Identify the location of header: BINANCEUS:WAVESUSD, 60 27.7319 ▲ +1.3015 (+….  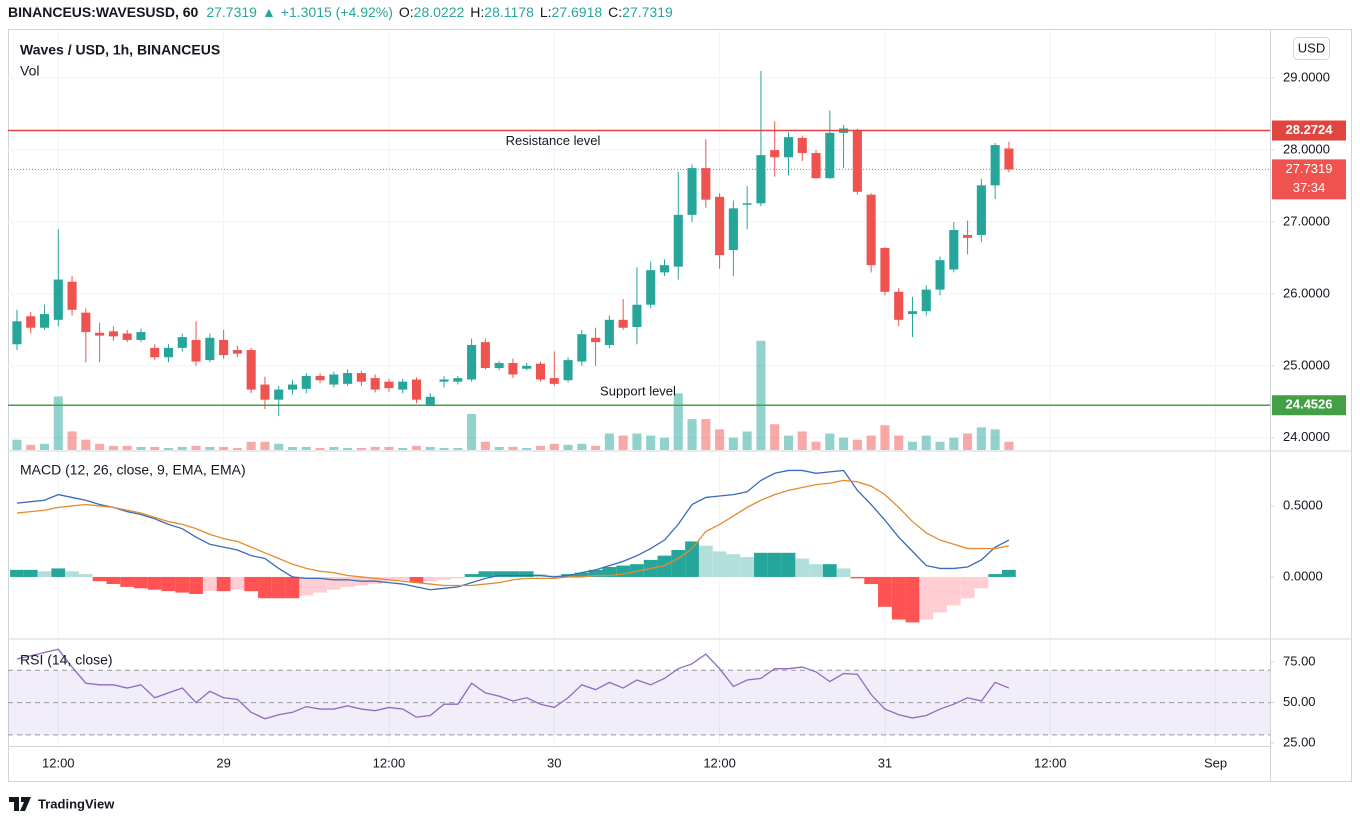
(340, 12).